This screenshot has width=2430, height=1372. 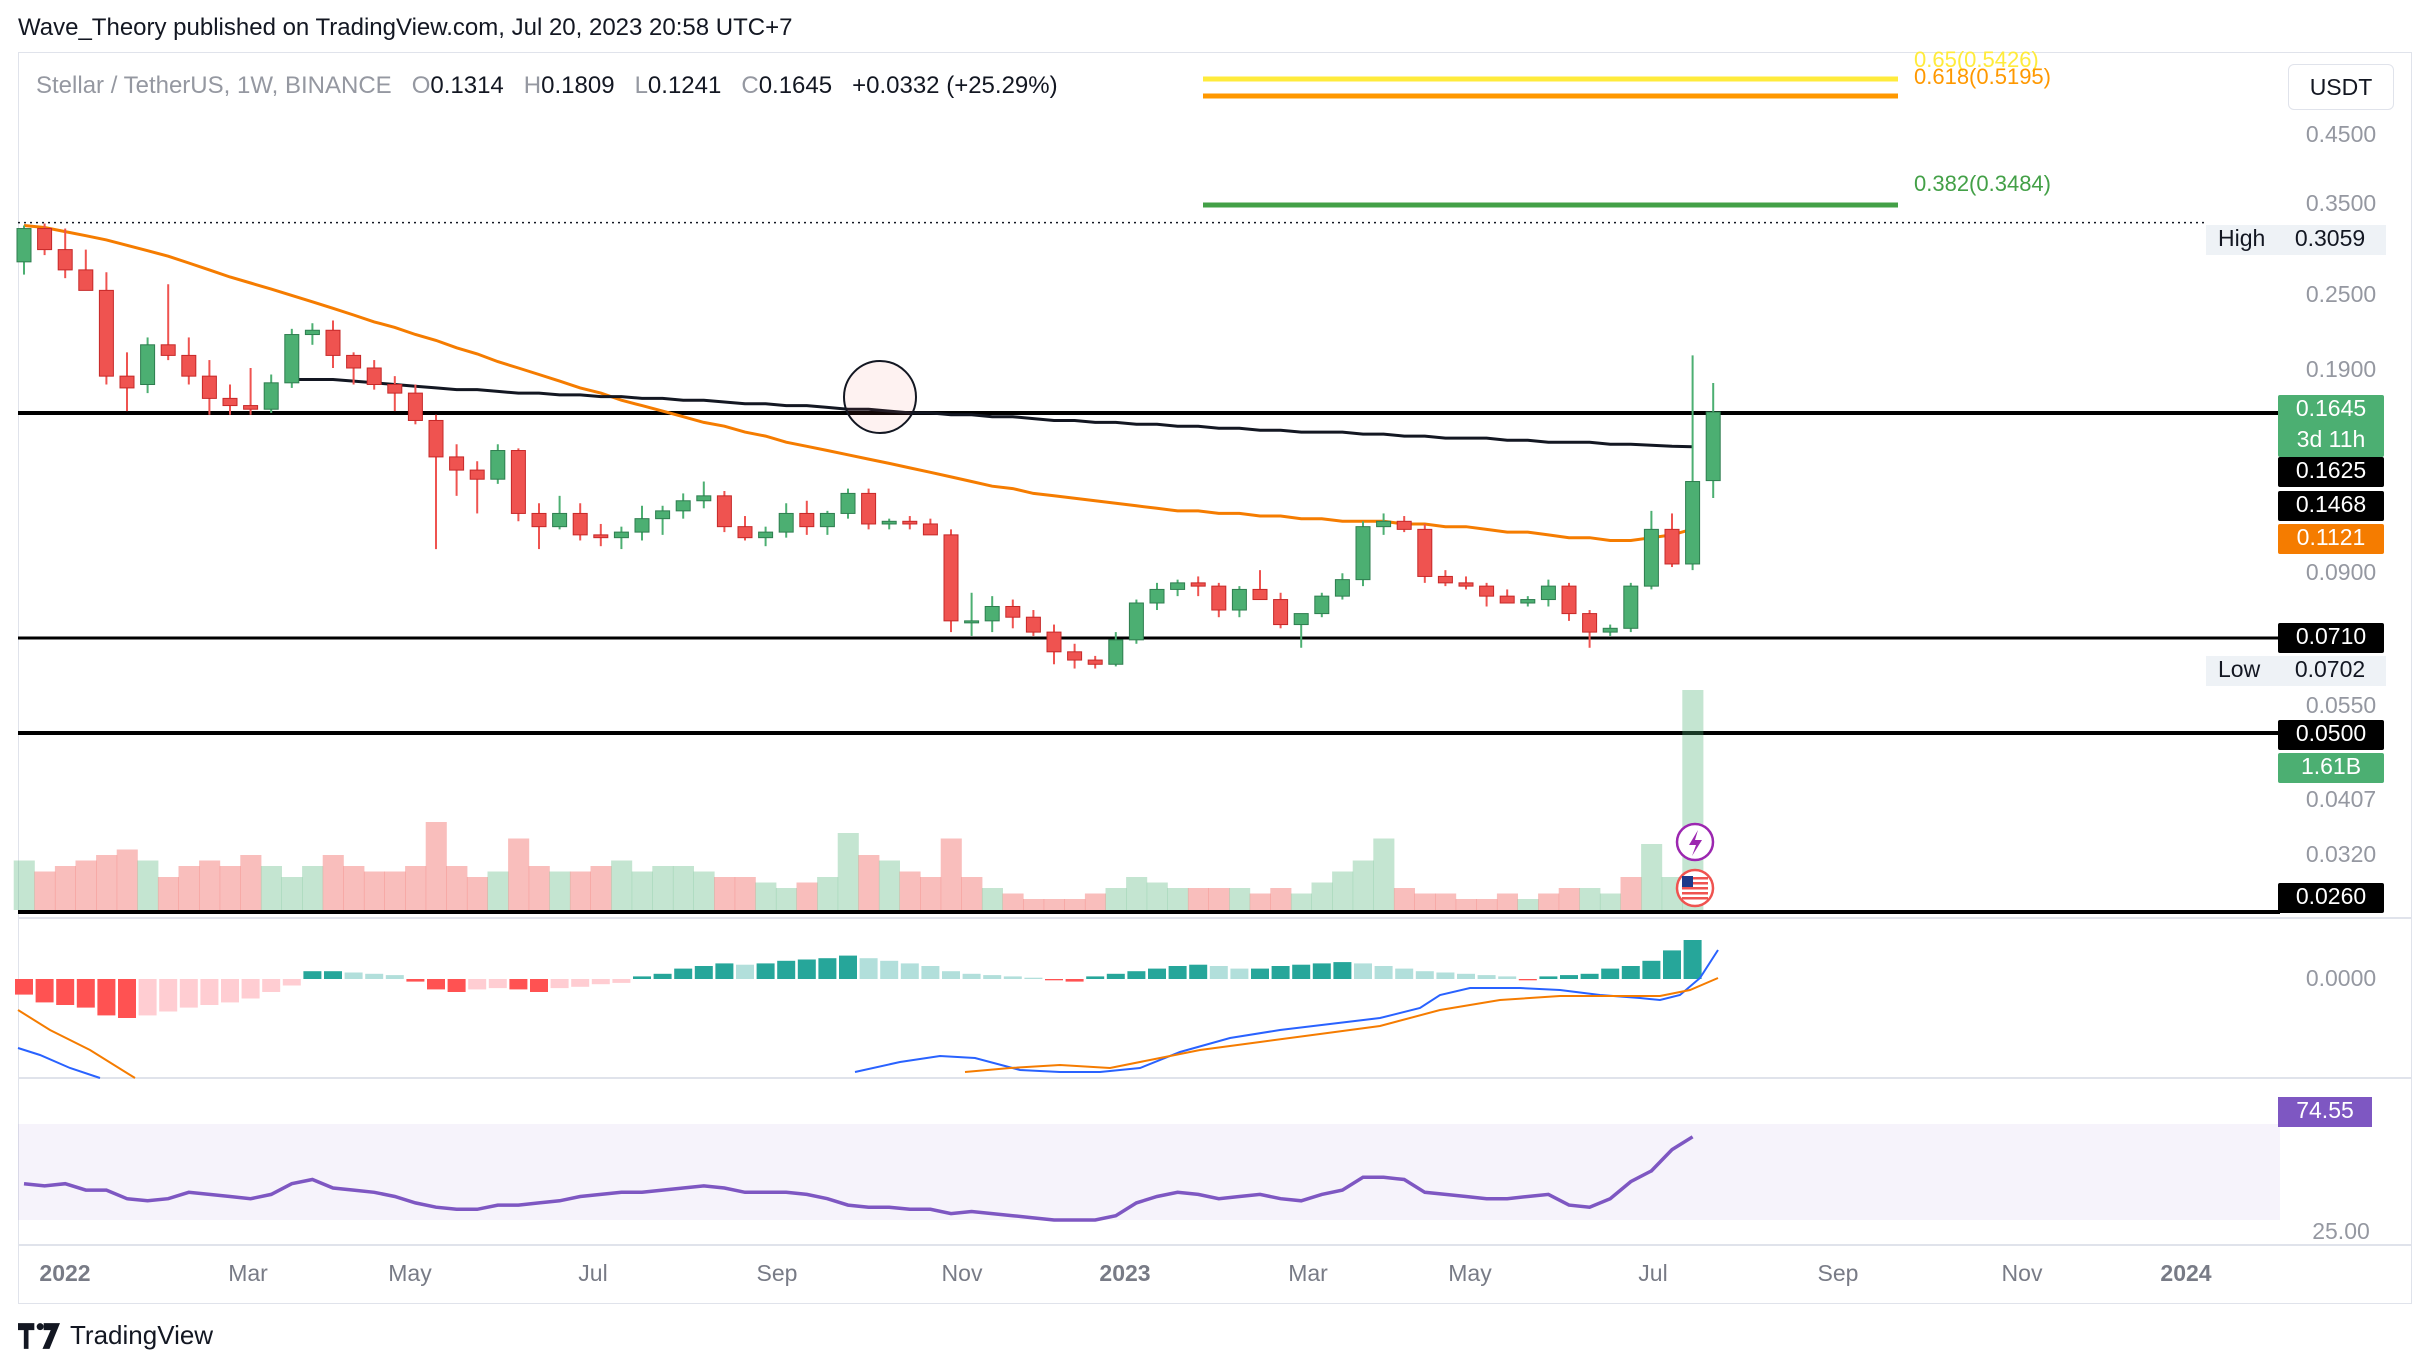 What do you see at coordinates (2330, 669) in the screenshot?
I see `low-tag-value: 0.0702` at bounding box center [2330, 669].